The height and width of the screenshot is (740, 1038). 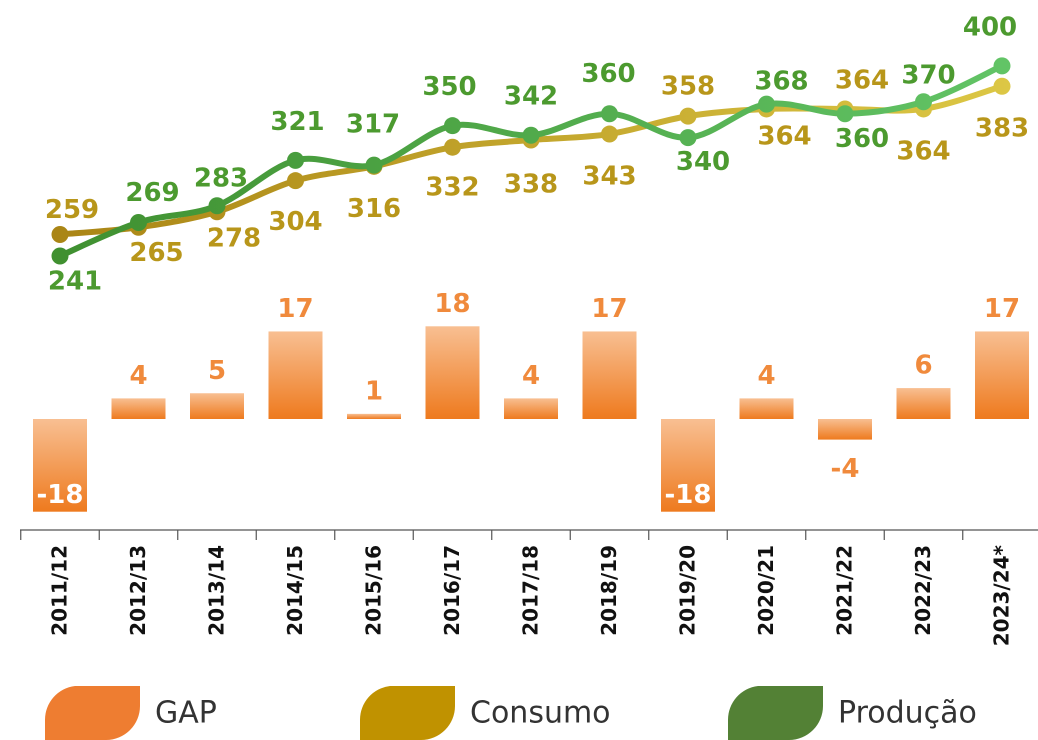 What do you see at coordinates (374, 590) in the screenshot?
I see `x-tick-label: 2015/16` at bounding box center [374, 590].